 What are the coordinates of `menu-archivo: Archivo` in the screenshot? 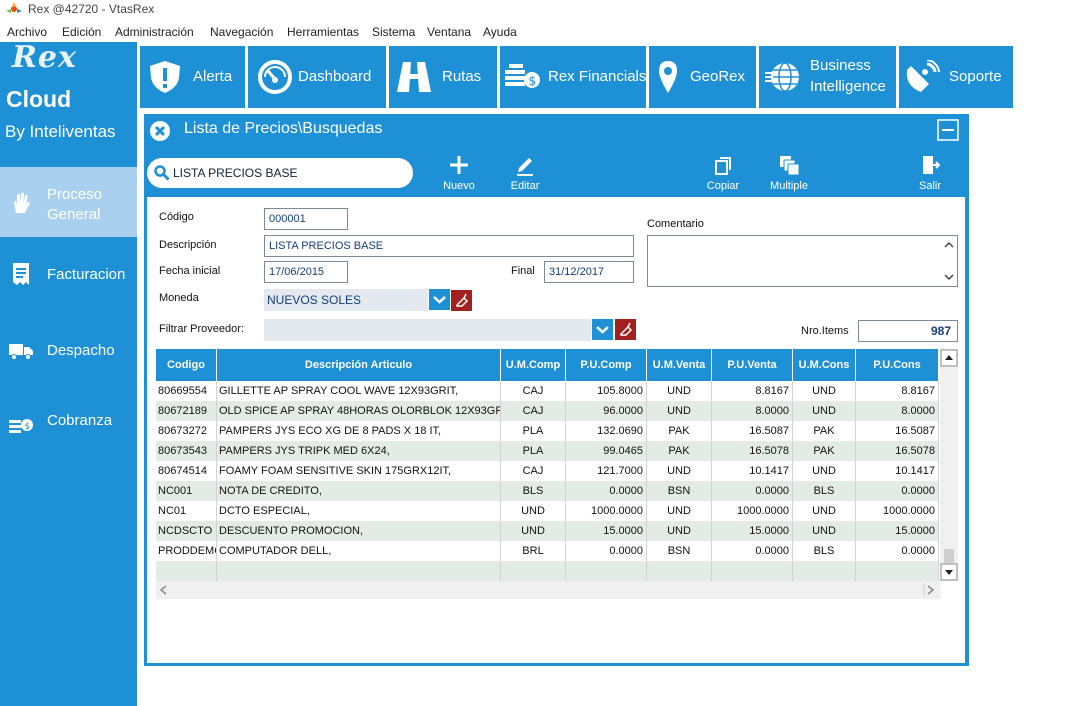 It's located at (27, 32).